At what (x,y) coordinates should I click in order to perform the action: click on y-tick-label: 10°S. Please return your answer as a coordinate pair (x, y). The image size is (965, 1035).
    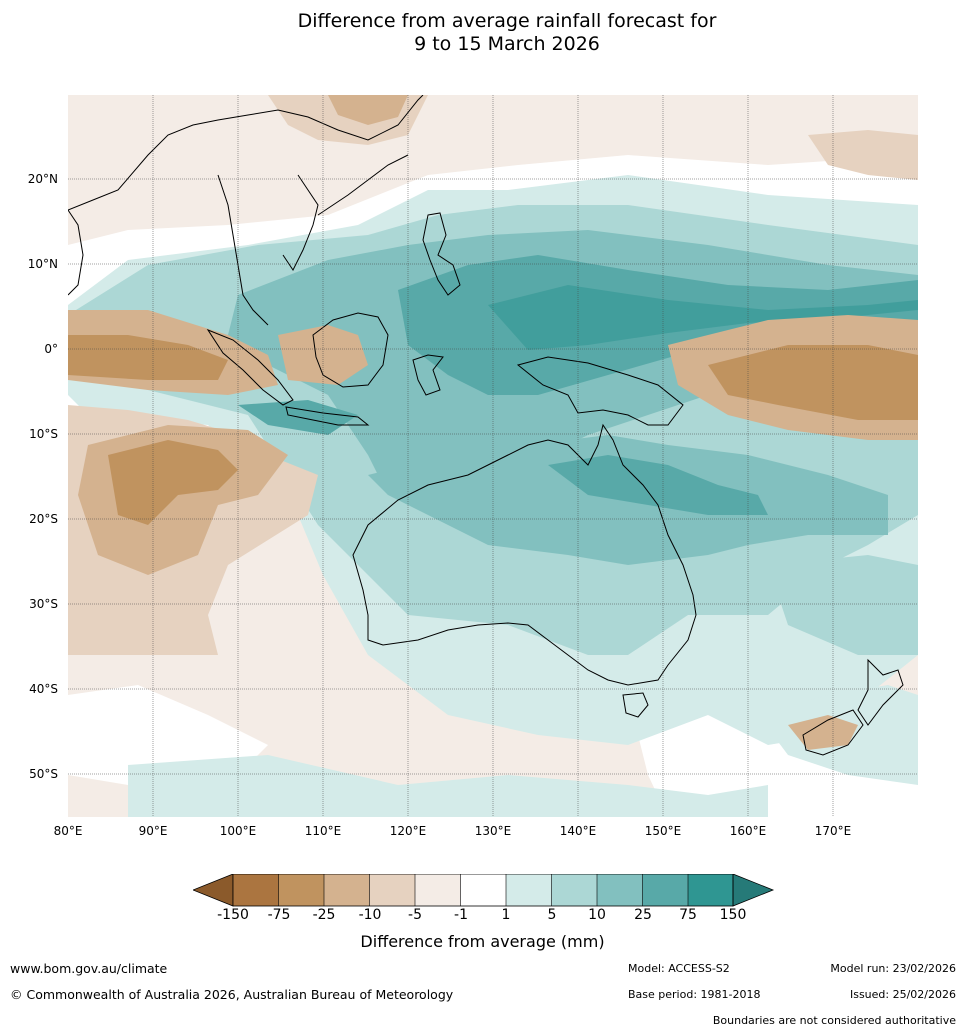
    Looking at the image, I should click on (43, 434).